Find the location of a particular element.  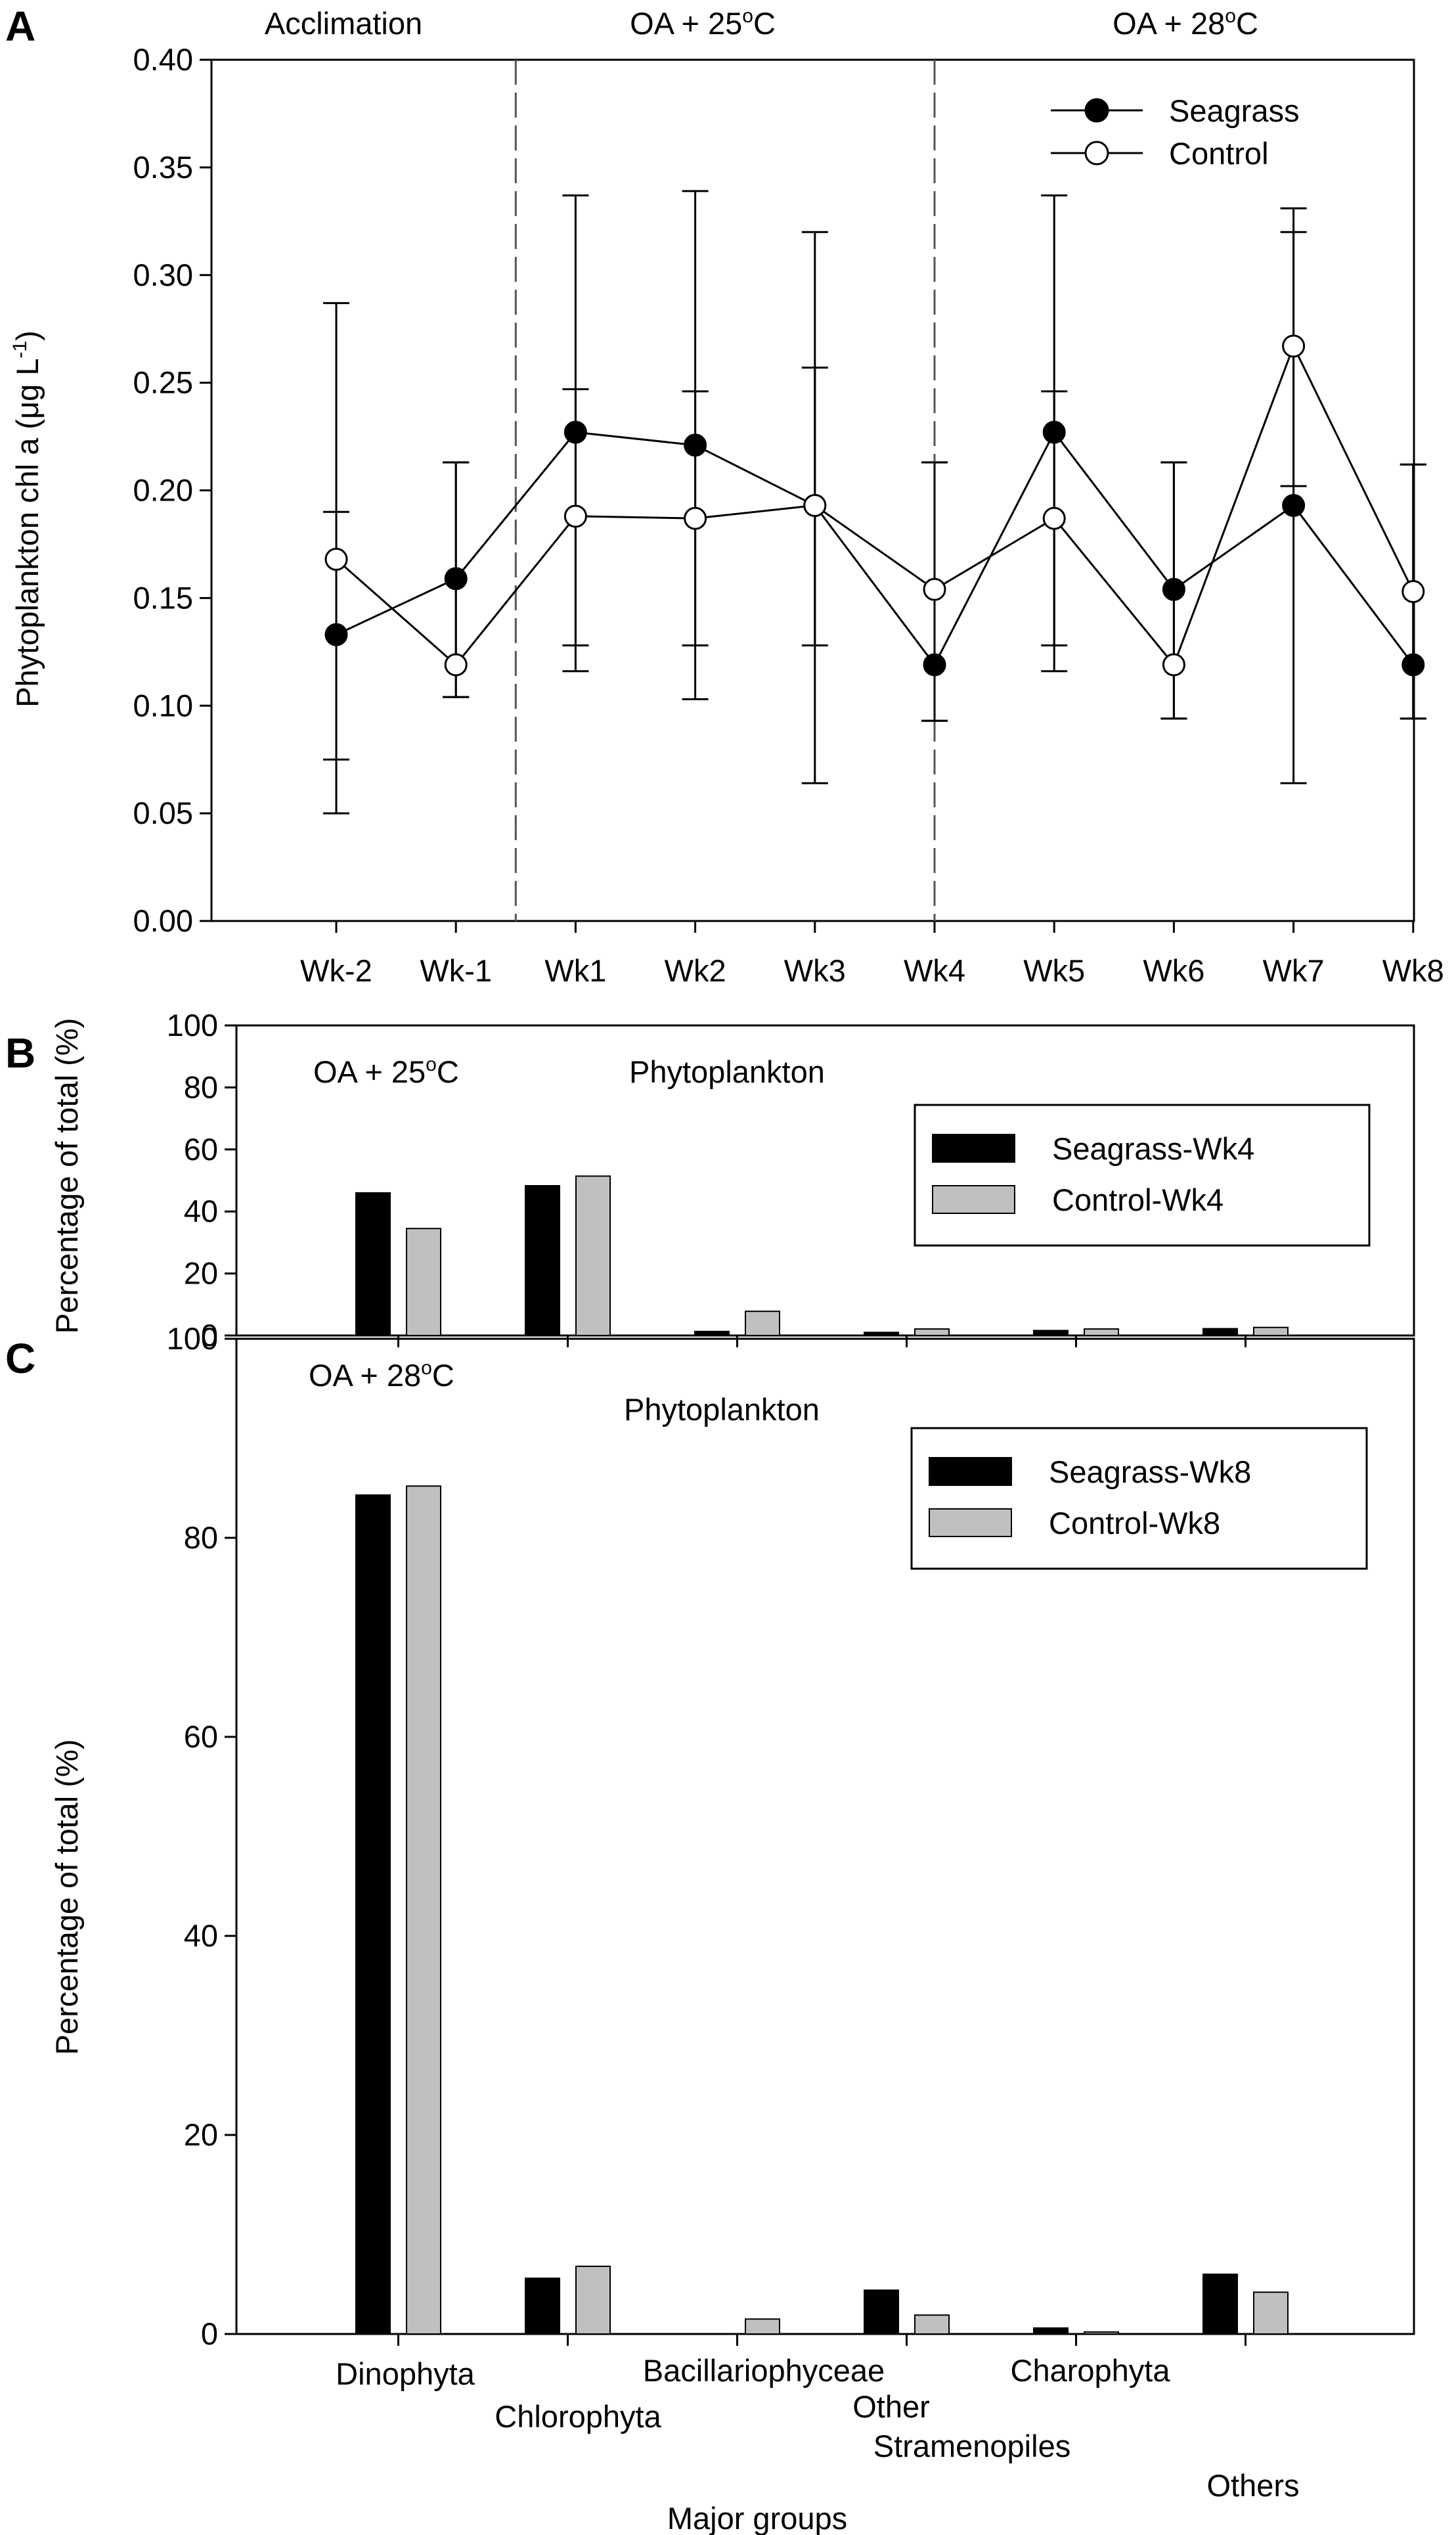

x-tick-label: Wk1 is located at coordinates (575, 970).